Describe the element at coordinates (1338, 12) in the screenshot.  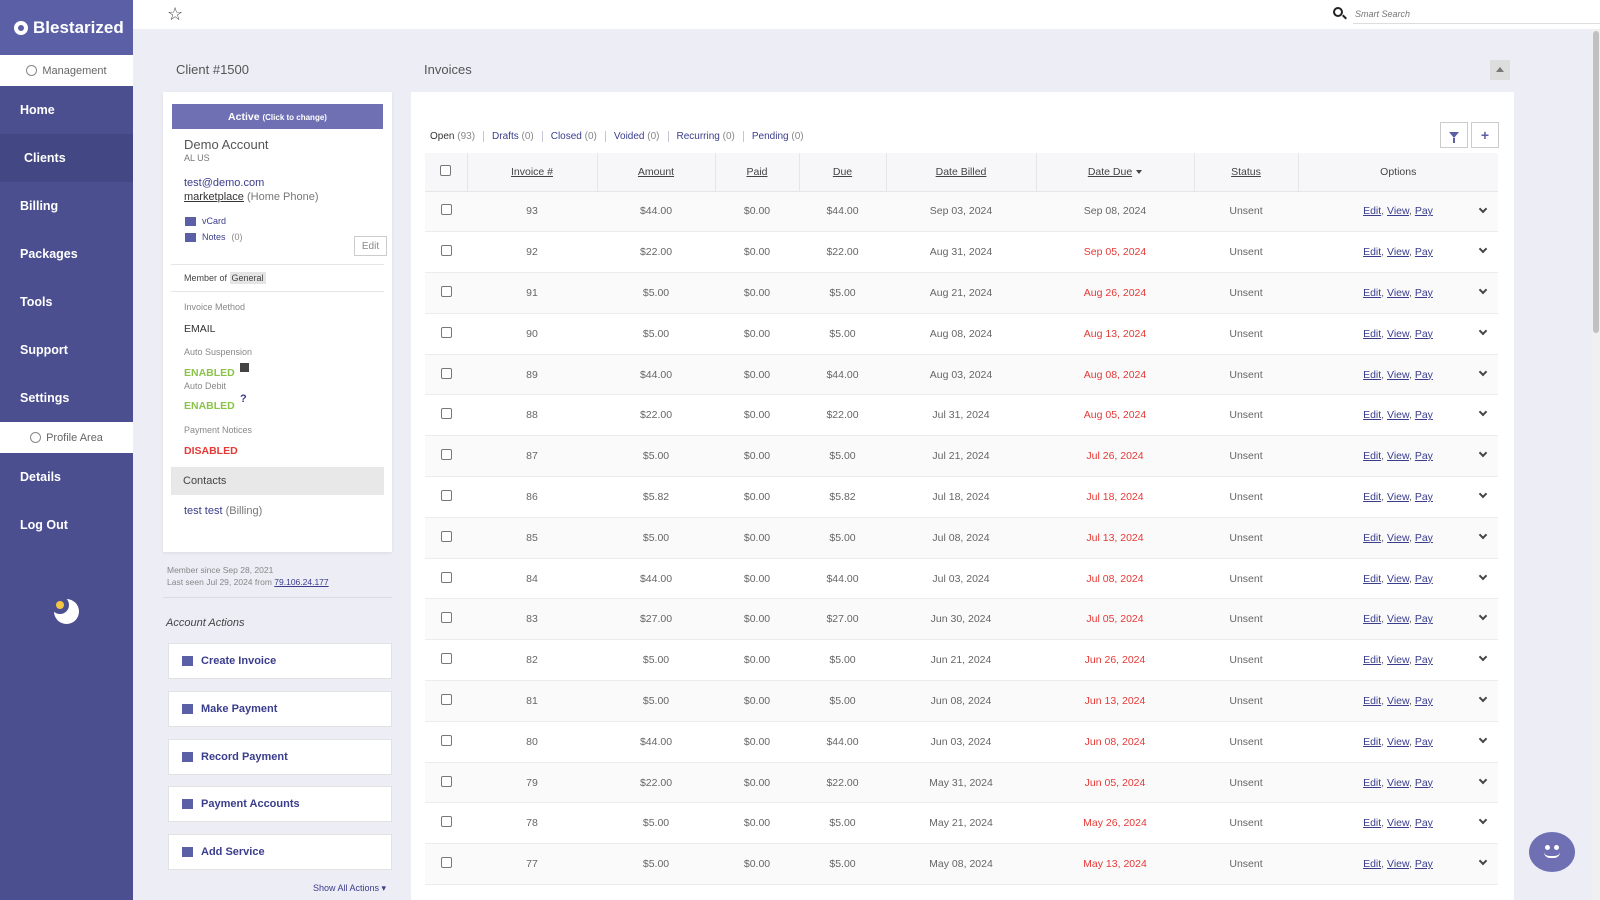
I see `search-icon` at that location.